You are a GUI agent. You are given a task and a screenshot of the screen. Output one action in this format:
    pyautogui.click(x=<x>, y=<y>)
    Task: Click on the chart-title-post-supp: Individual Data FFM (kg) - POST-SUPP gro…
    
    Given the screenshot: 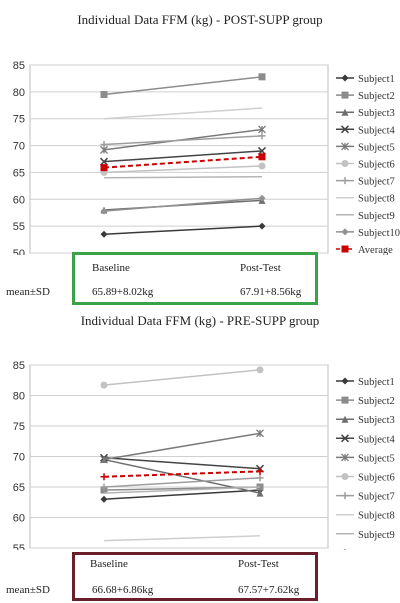 What is the action you would take?
    pyautogui.click(x=200, y=19)
    